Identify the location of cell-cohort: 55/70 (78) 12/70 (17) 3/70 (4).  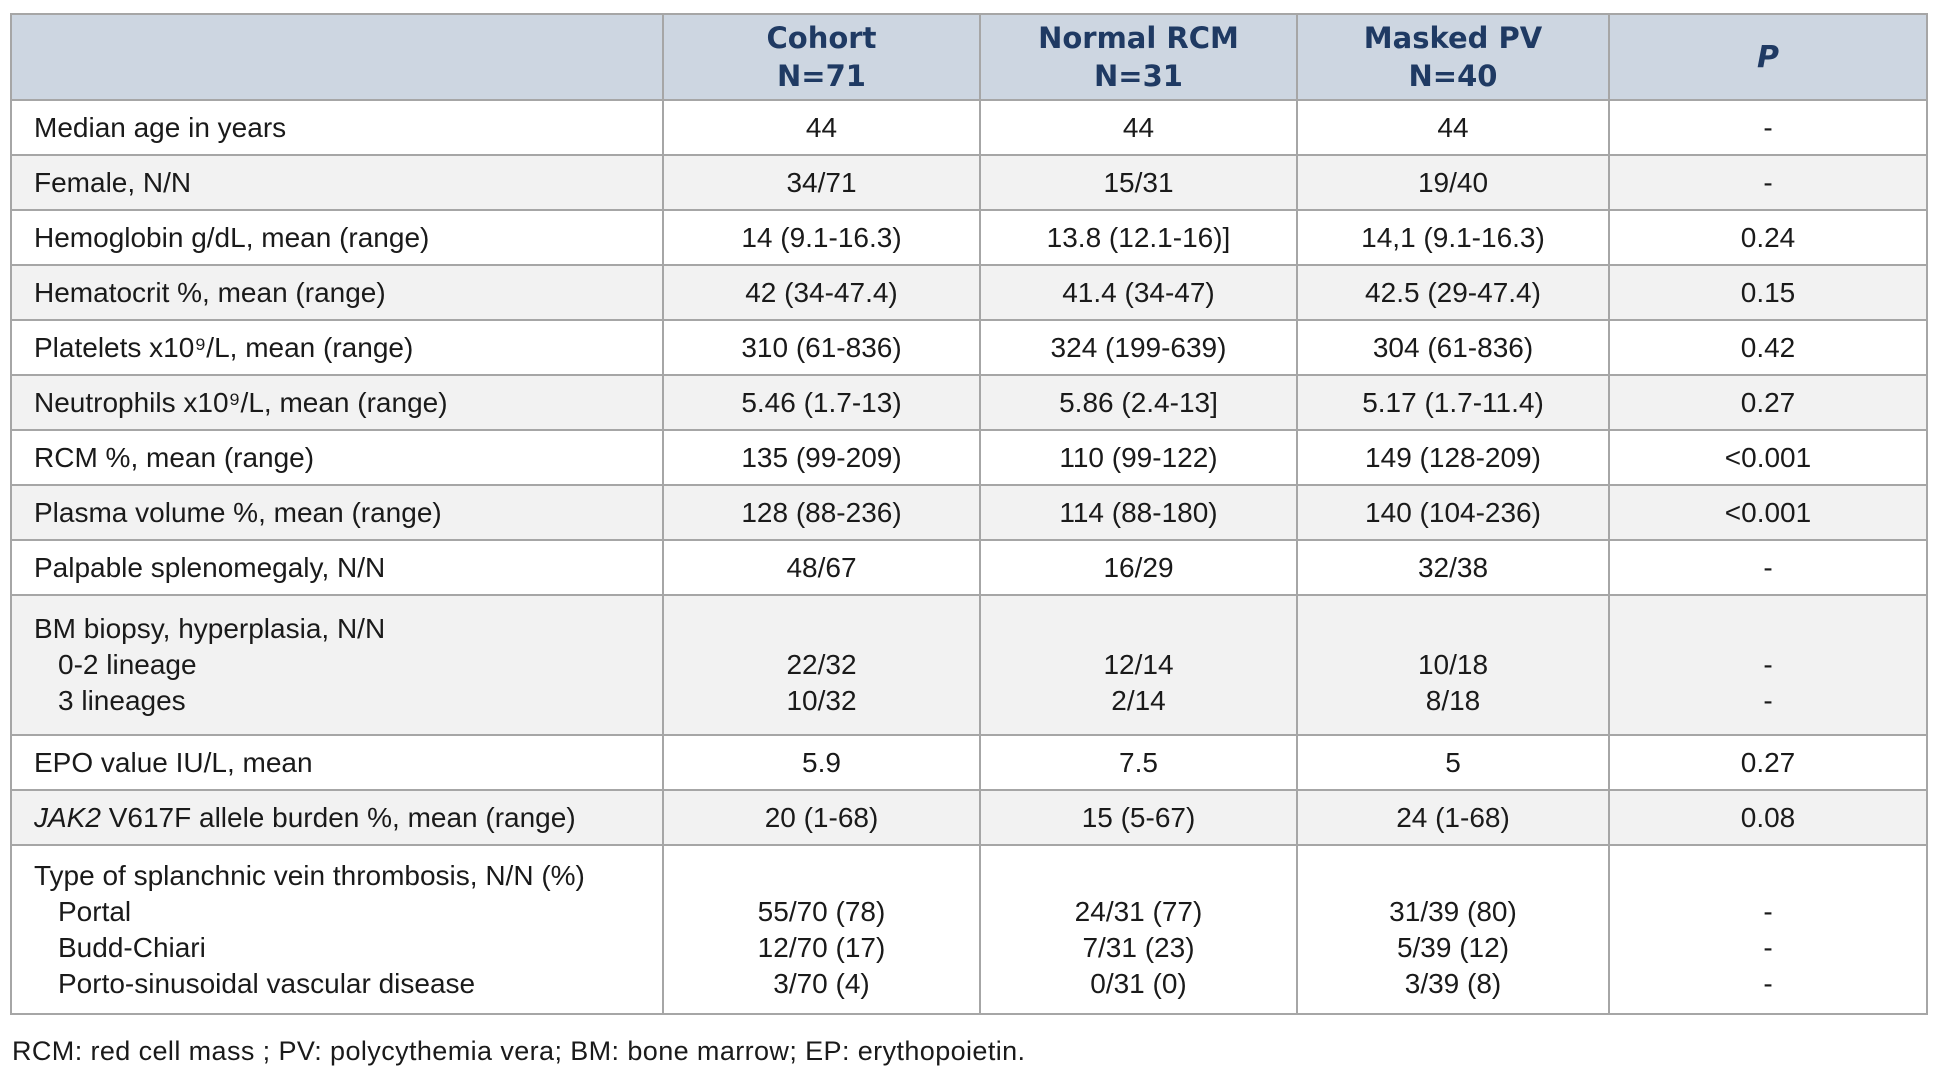
(821, 929).